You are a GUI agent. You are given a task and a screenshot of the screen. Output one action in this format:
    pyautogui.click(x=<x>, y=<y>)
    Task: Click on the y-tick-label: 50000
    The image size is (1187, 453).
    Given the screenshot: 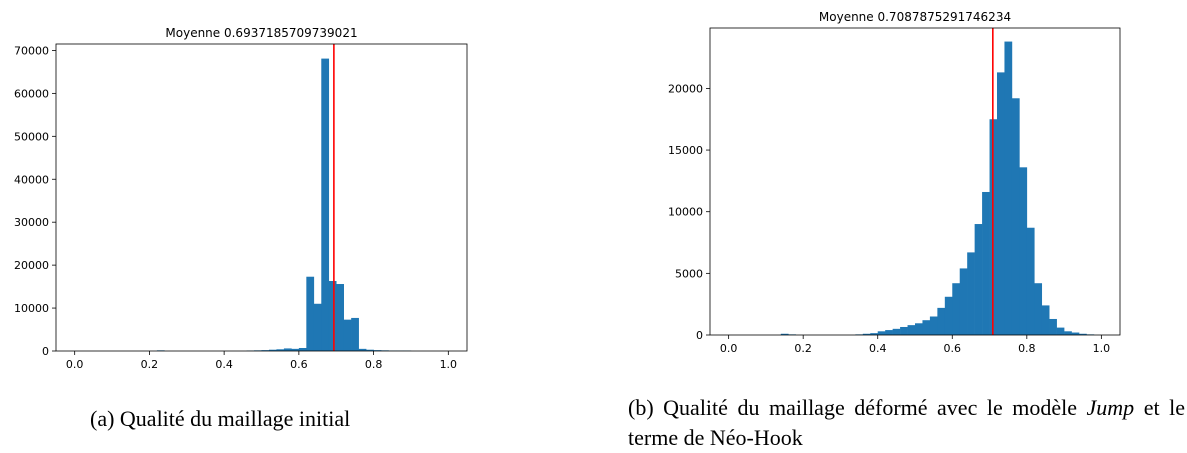 What is the action you would take?
    pyautogui.click(x=31, y=136)
    